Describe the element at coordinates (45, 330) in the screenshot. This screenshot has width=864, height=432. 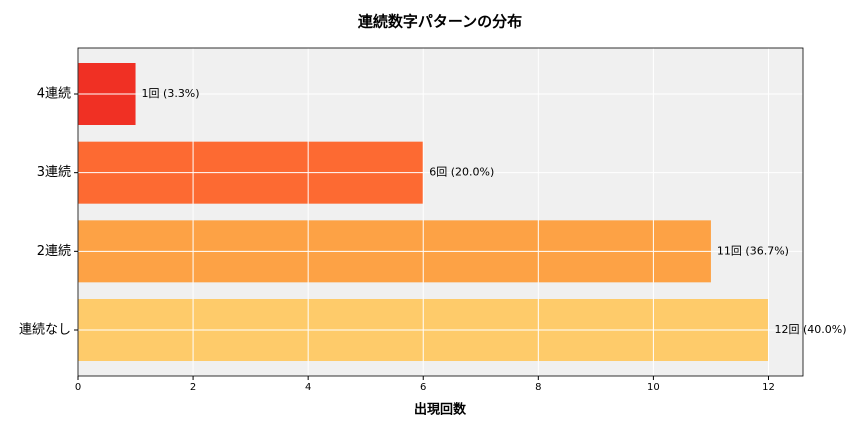
I see `y-tick-label: 連続なし` at that location.